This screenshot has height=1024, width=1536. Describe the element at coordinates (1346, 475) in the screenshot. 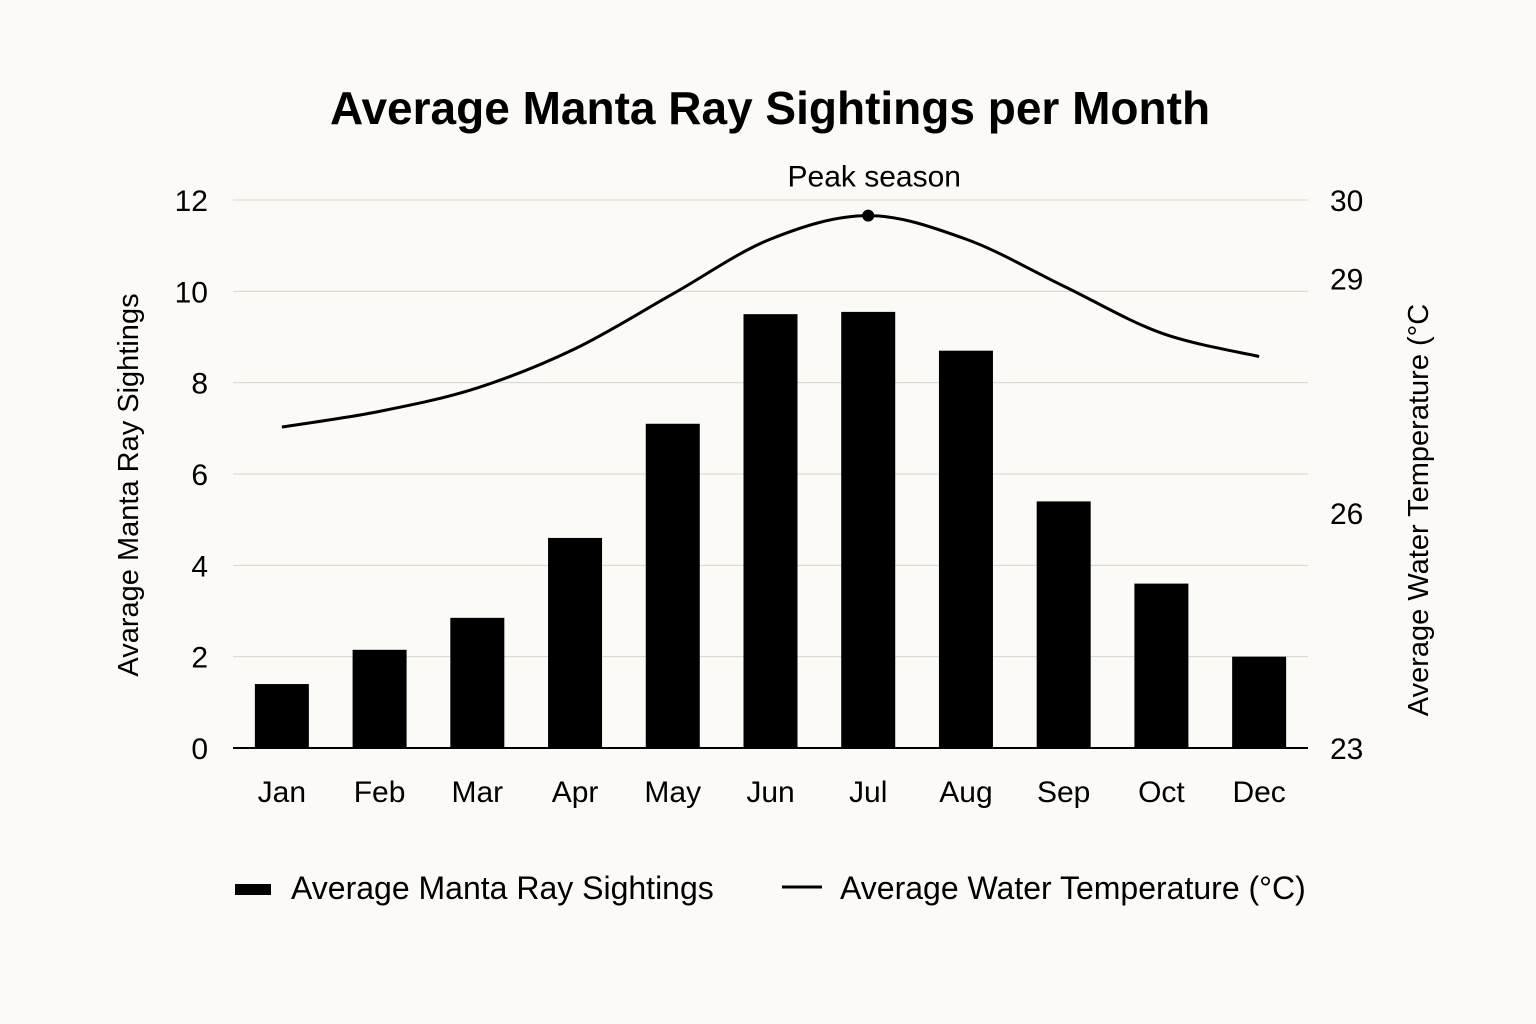

I see `right-axis-ticks: 23 26 29 30` at that location.